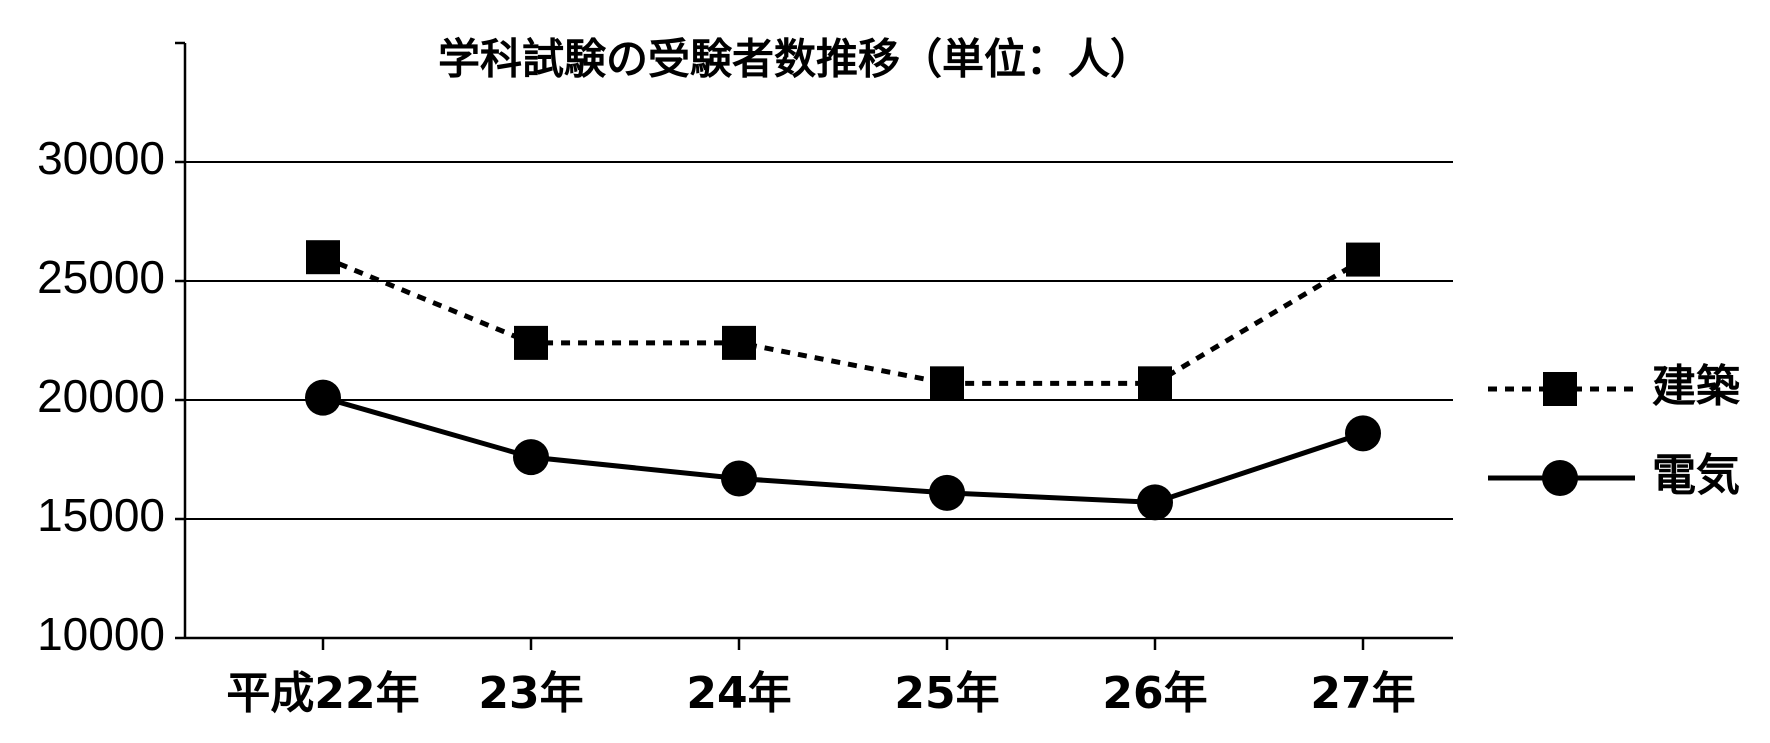 This screenshot has height=743, width=1770. I want to click on legend-label: 電気, so click(1696, 475).